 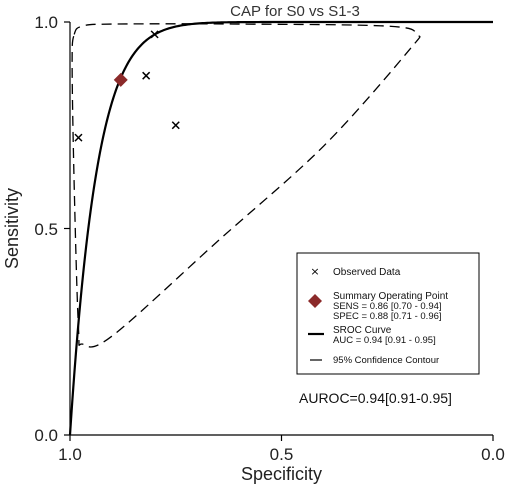 I want to click on x-axis-label: Specificity, so click(x=281, y=474).